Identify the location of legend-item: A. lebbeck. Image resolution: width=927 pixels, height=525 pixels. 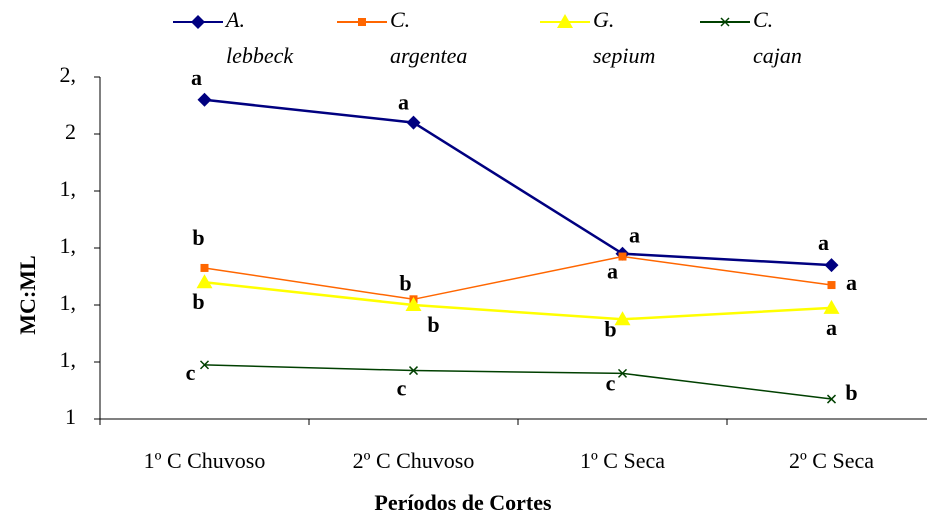
(233, 37).